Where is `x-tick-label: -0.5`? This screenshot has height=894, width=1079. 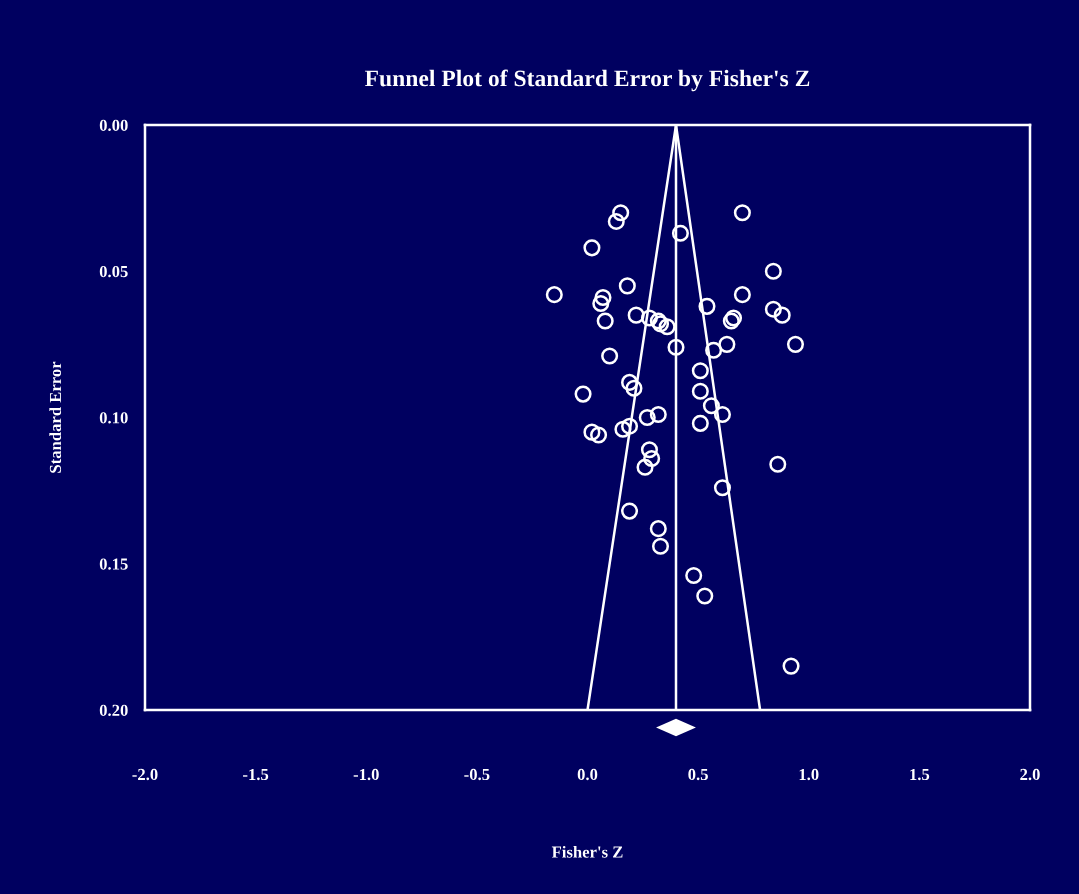
x-tick-label: -0.5 is located at coordinates (477, 774).